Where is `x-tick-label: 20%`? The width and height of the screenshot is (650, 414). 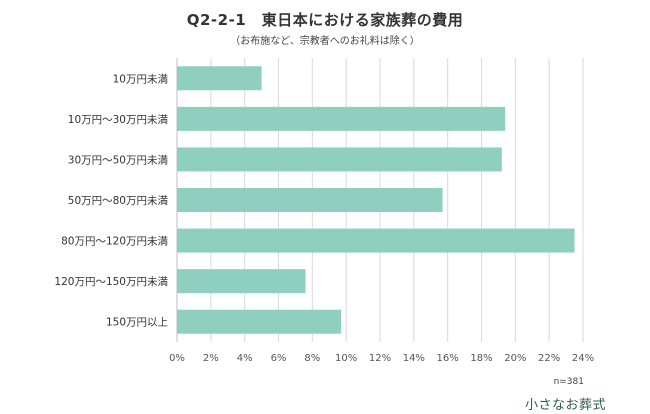 x-tick-label: 20% is located at coordinates (515, 358).